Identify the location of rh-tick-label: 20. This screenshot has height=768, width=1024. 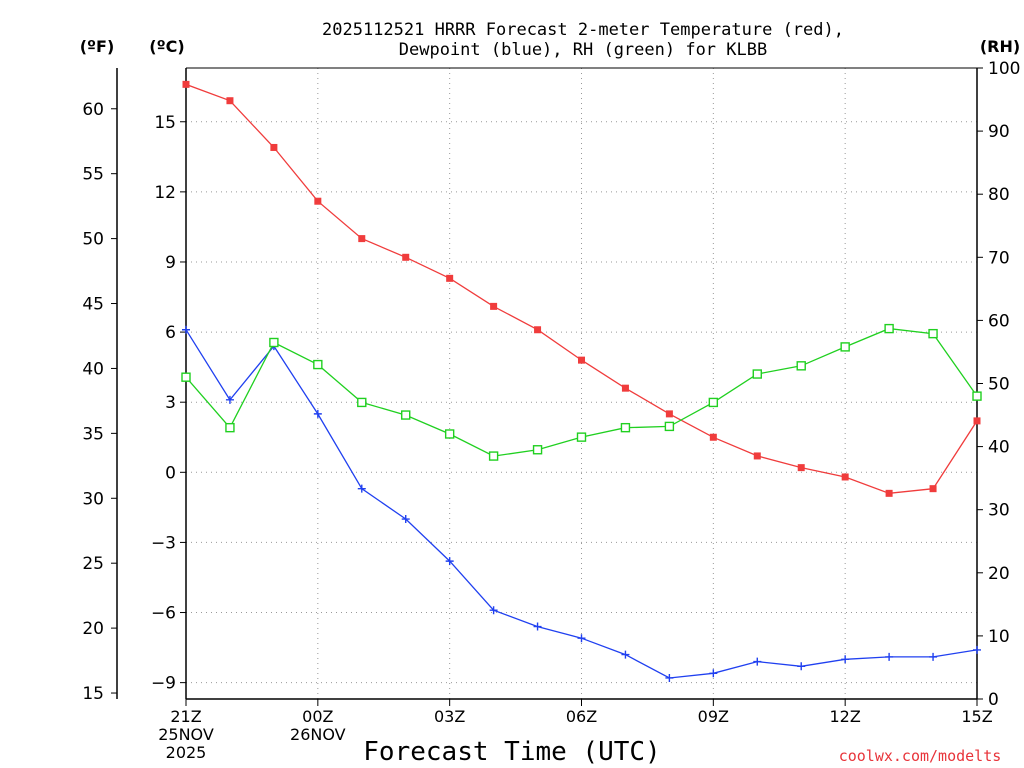
(999, 574).